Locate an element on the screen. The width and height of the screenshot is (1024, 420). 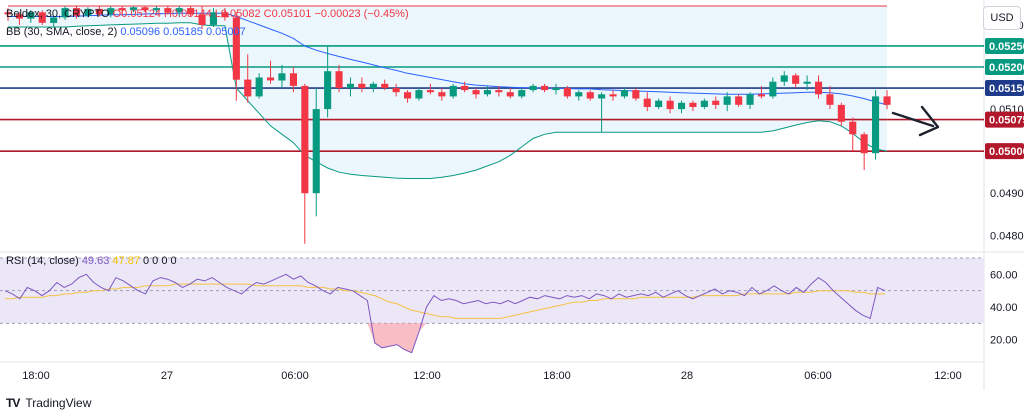
rsi-tick-label: 60.00 is located at coordinates (1004, 275).